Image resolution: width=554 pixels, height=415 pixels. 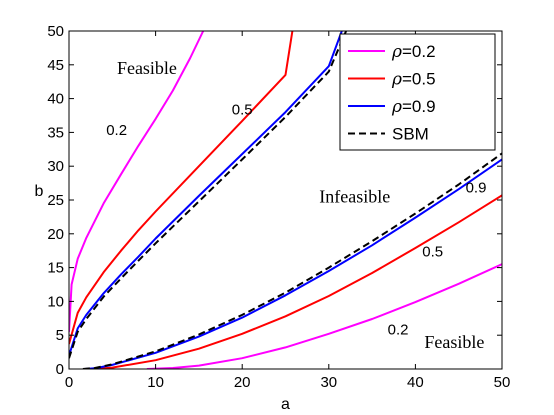 I want to click on y-tick-label: 30, so click(x=55, y=166).